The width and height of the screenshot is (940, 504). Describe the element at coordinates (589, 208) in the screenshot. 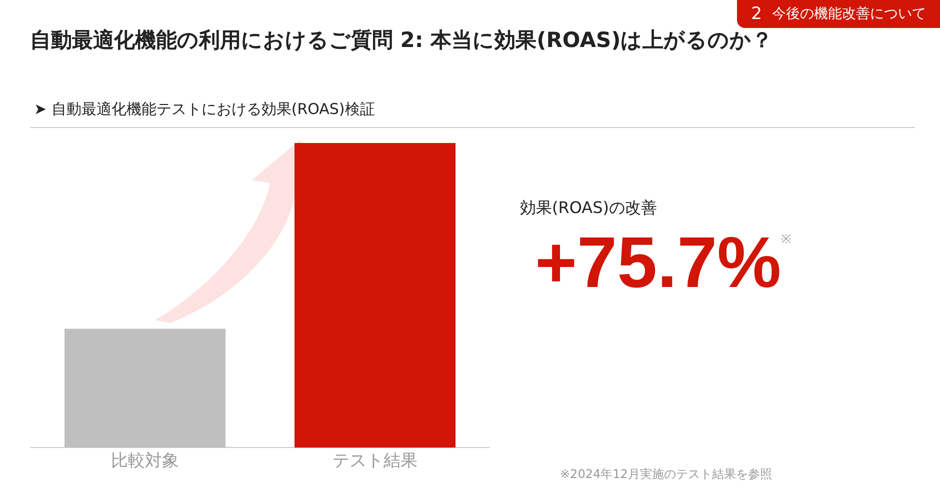

I see `text: 効果(ROAS)の改善` at that location.